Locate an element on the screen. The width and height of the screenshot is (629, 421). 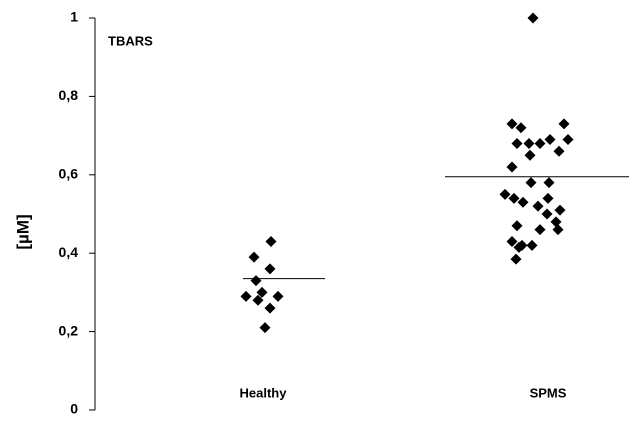
y-tick-label: 0 is located at coordinates (74, 409).